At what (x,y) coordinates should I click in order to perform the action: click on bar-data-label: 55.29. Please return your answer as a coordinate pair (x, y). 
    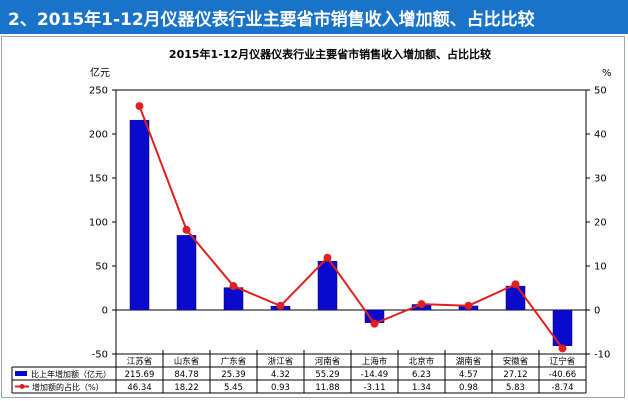
    Looking at the image, I should click on (327, 375).